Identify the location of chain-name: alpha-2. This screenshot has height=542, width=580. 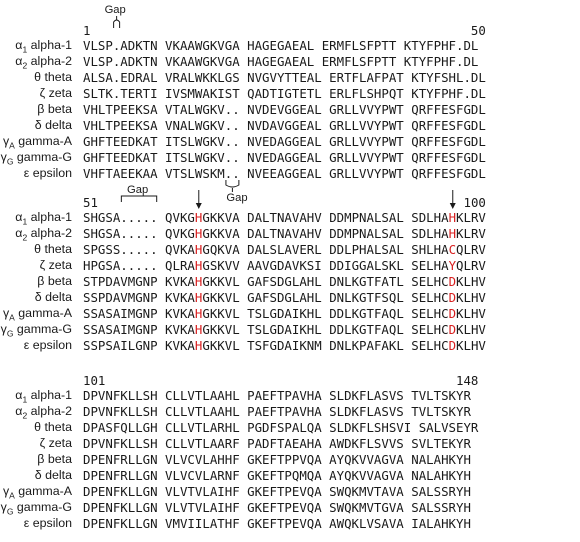
(51, 411).